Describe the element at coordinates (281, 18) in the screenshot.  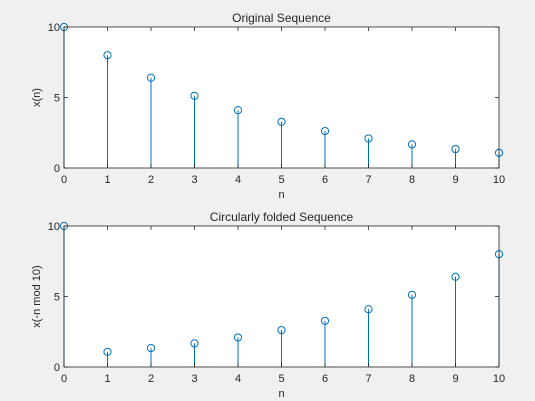
I see `chart-title: Original Sequence` at that location.